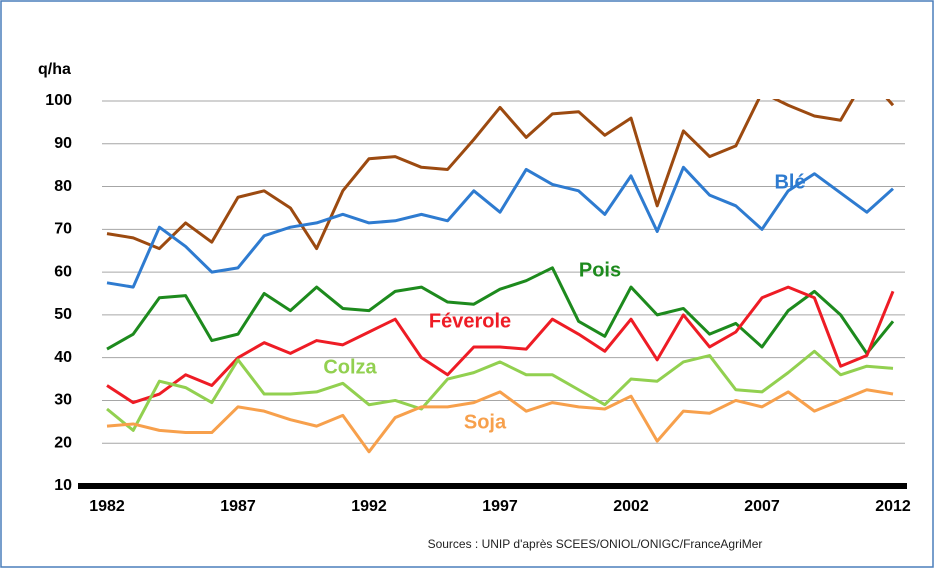  Describe the element at coordinates (470, 321) in the screenshot. I see `series-label: Féverole` at that location.